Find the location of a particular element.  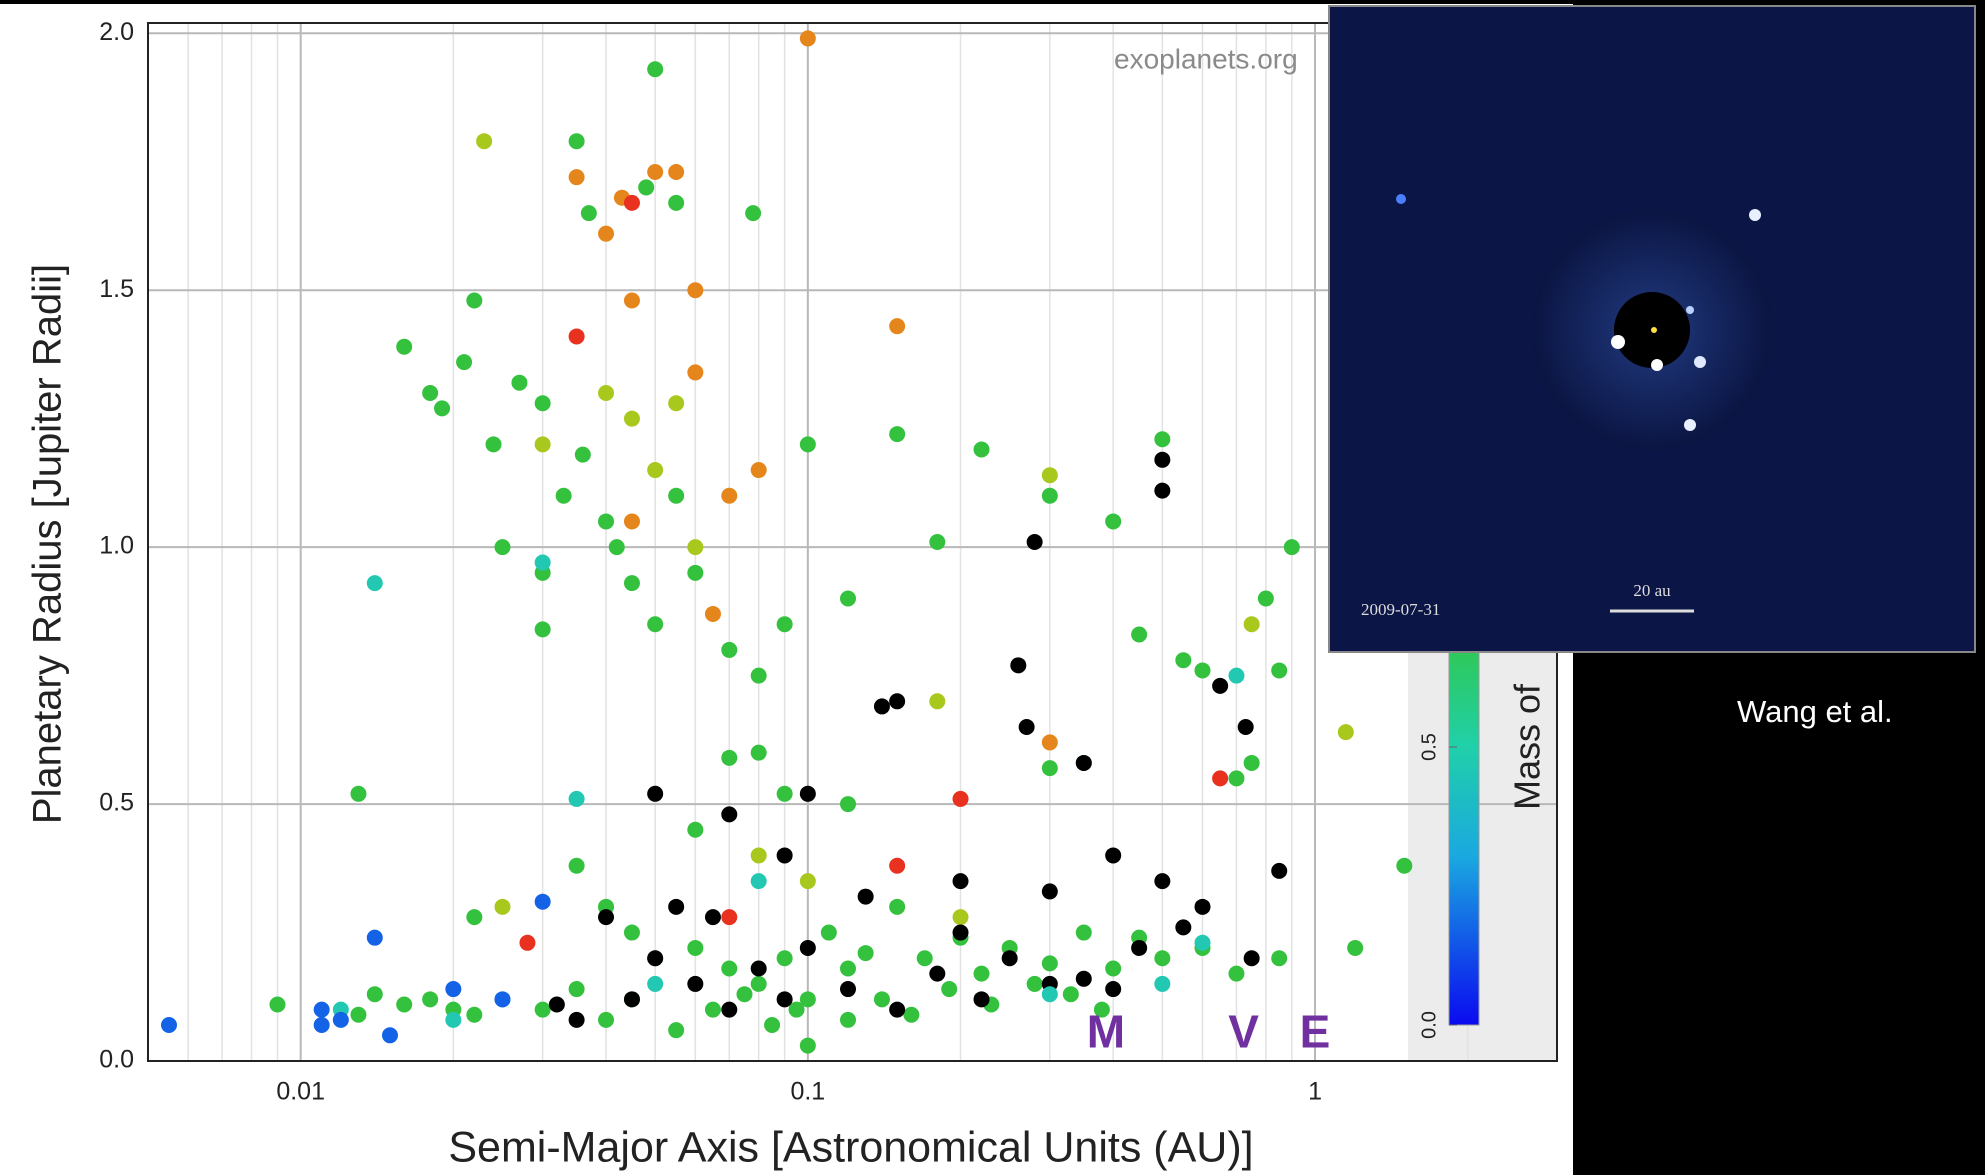

credit: Wang et al. is located at coordinates (1815, 711).